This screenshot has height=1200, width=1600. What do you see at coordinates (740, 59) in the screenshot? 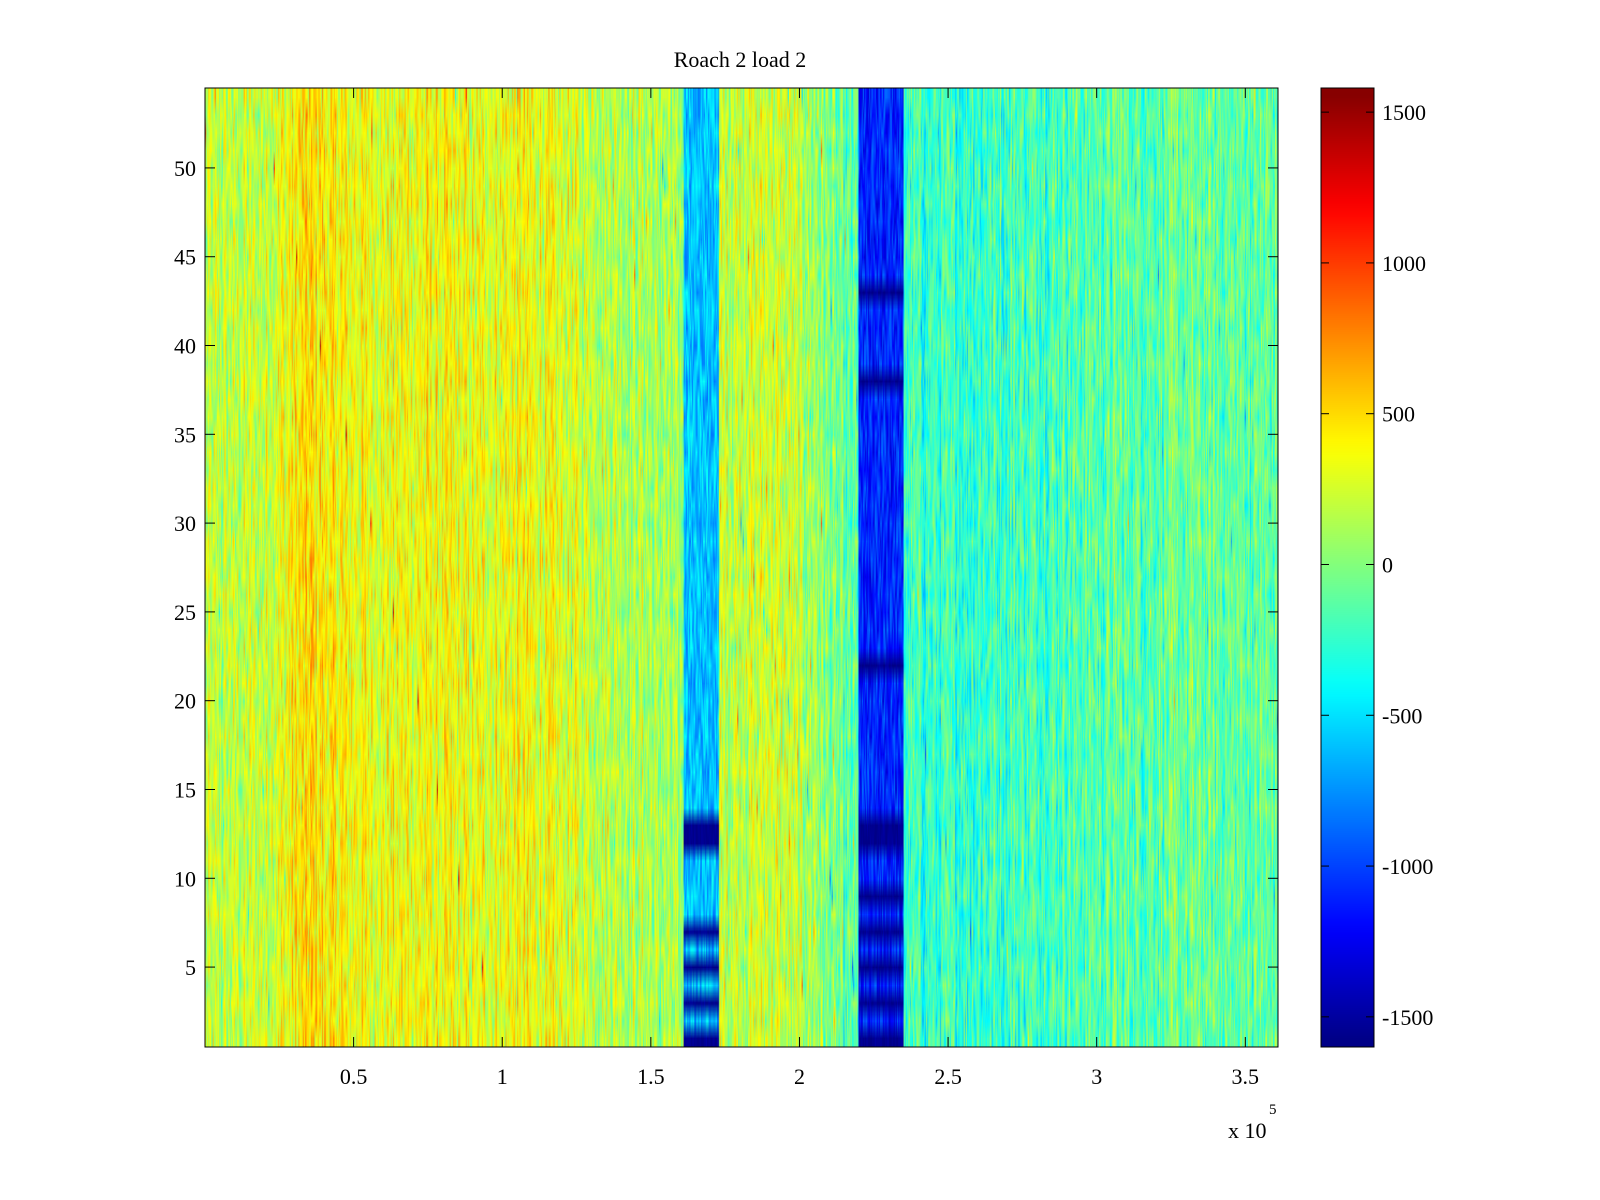
I see `chart-title: Roach 2 load 2` at bounding box center [740, 59].